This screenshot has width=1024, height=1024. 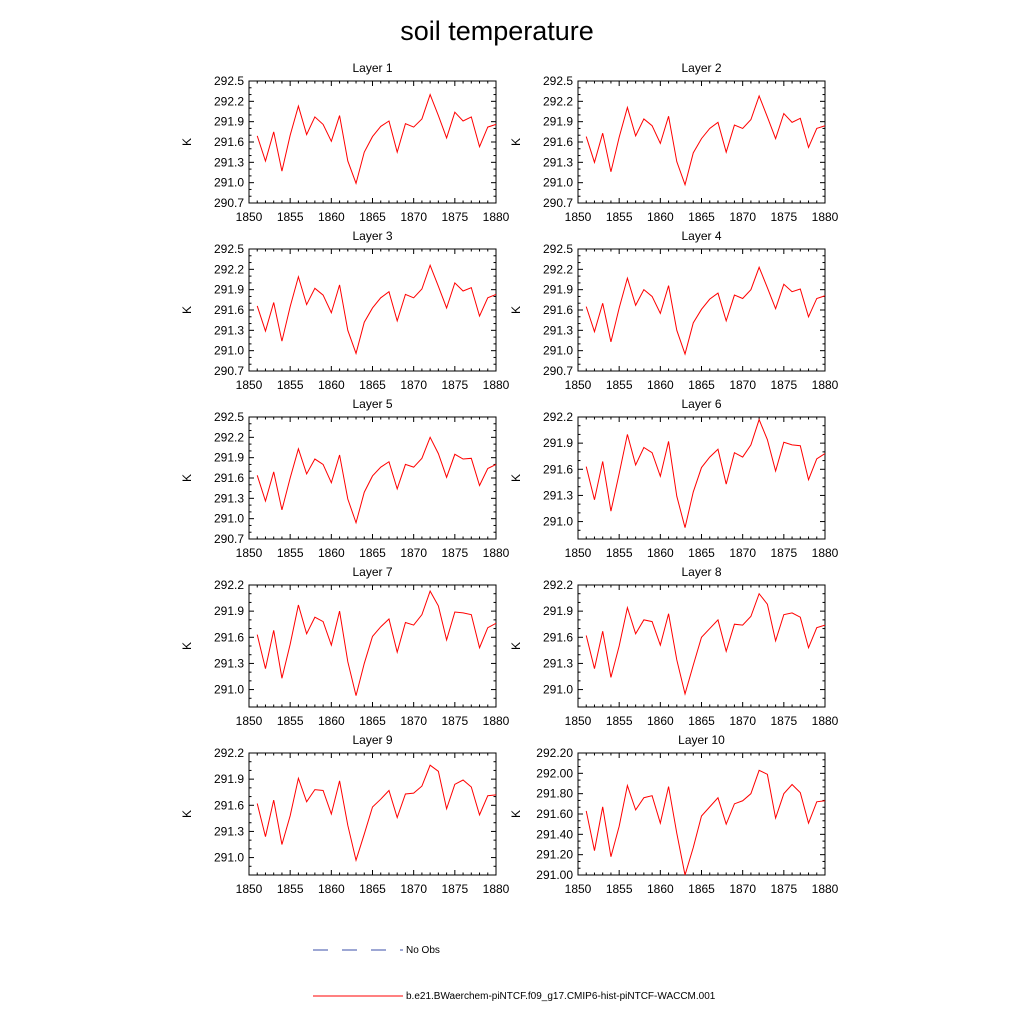 What do you see at coordinates (423, 950) in the screenshot?
I see `legend-label-no-obs: No Obs` at bounding box center [423, 950].